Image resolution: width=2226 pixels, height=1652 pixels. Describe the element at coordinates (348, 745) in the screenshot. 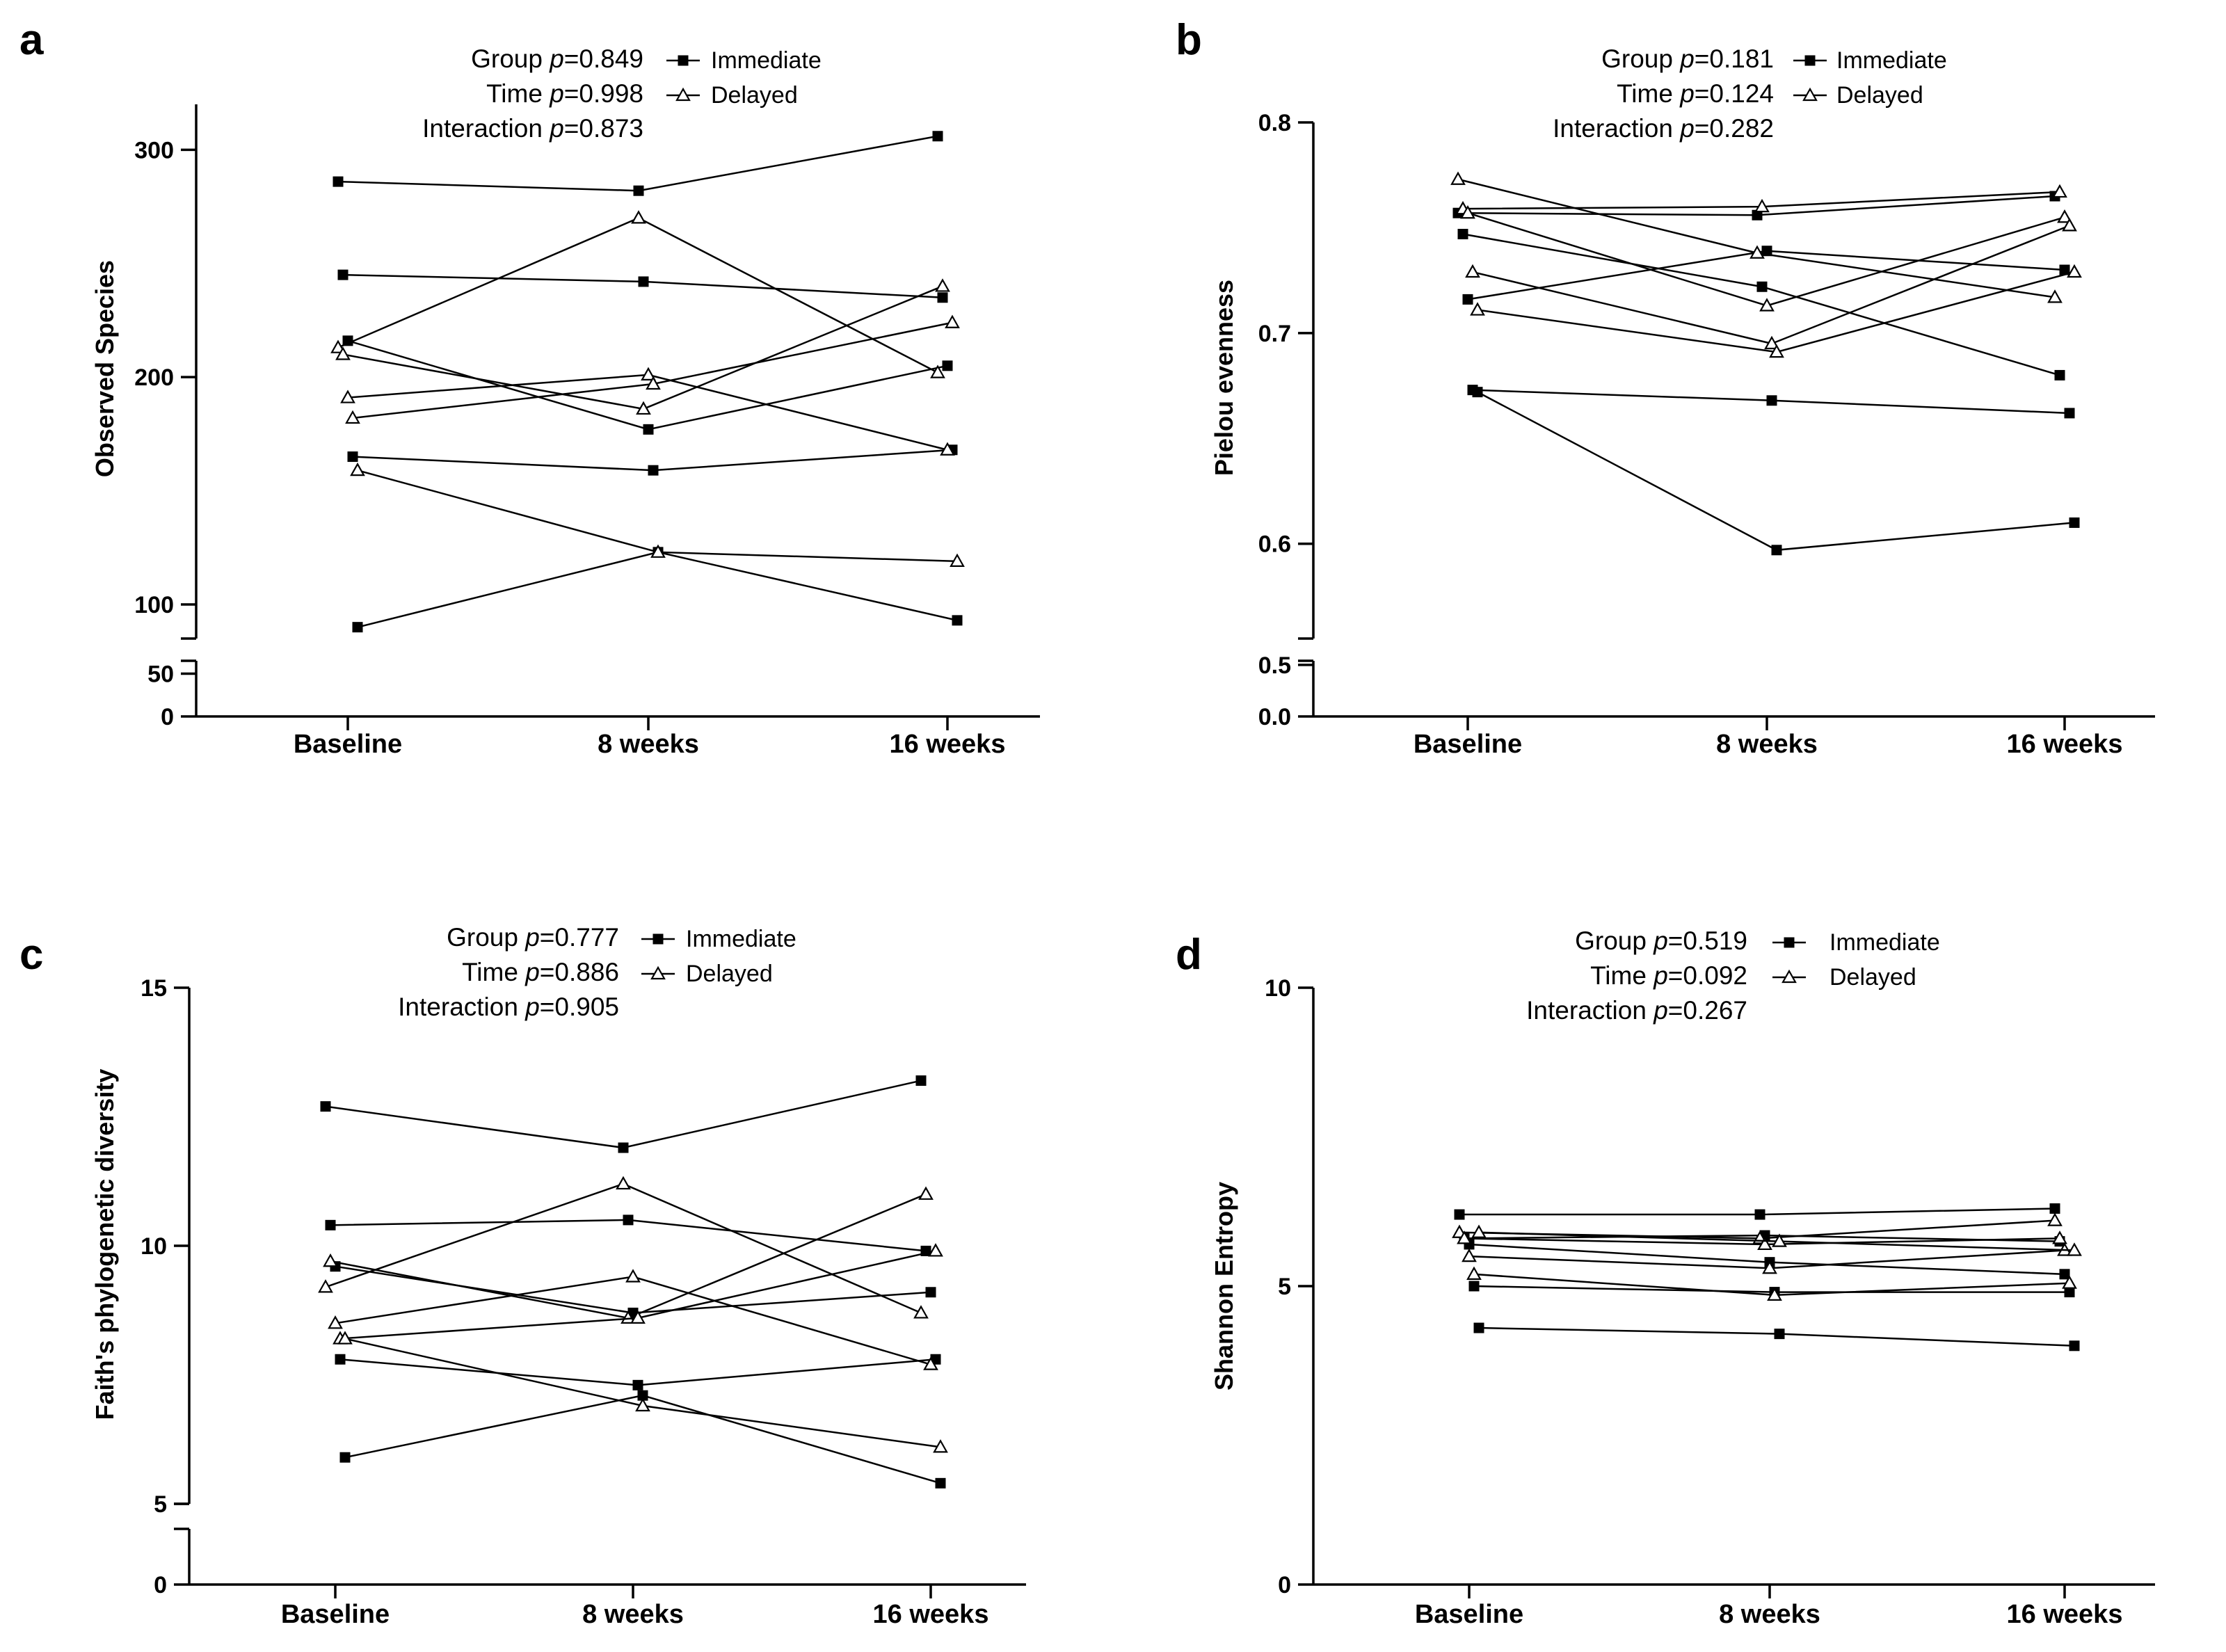

I see `x-tick-label: Baseline` at that location.